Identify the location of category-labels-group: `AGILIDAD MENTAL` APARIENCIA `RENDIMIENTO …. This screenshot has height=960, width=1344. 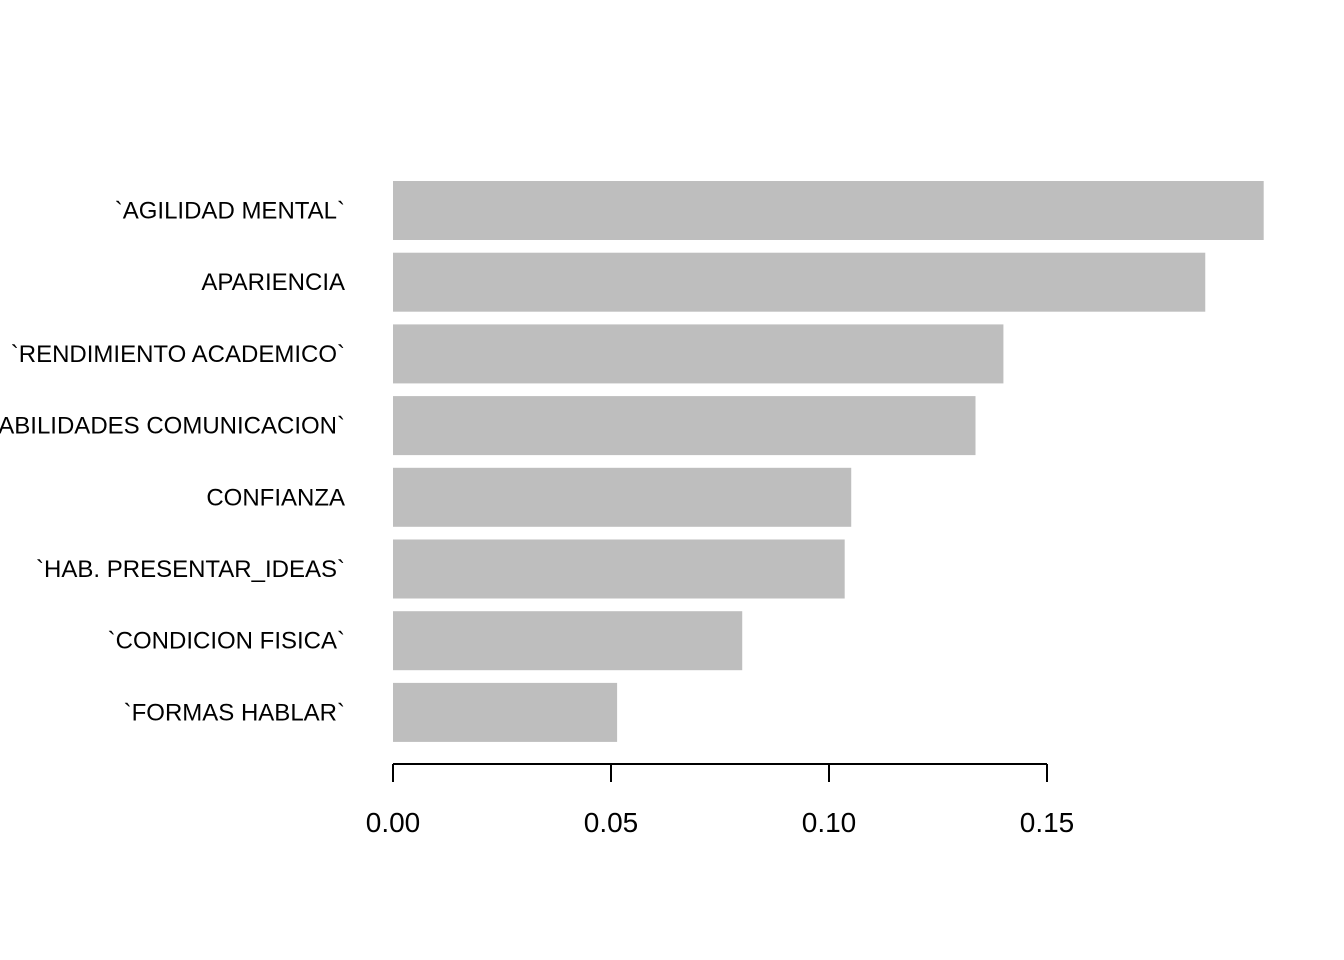
(172, 462).